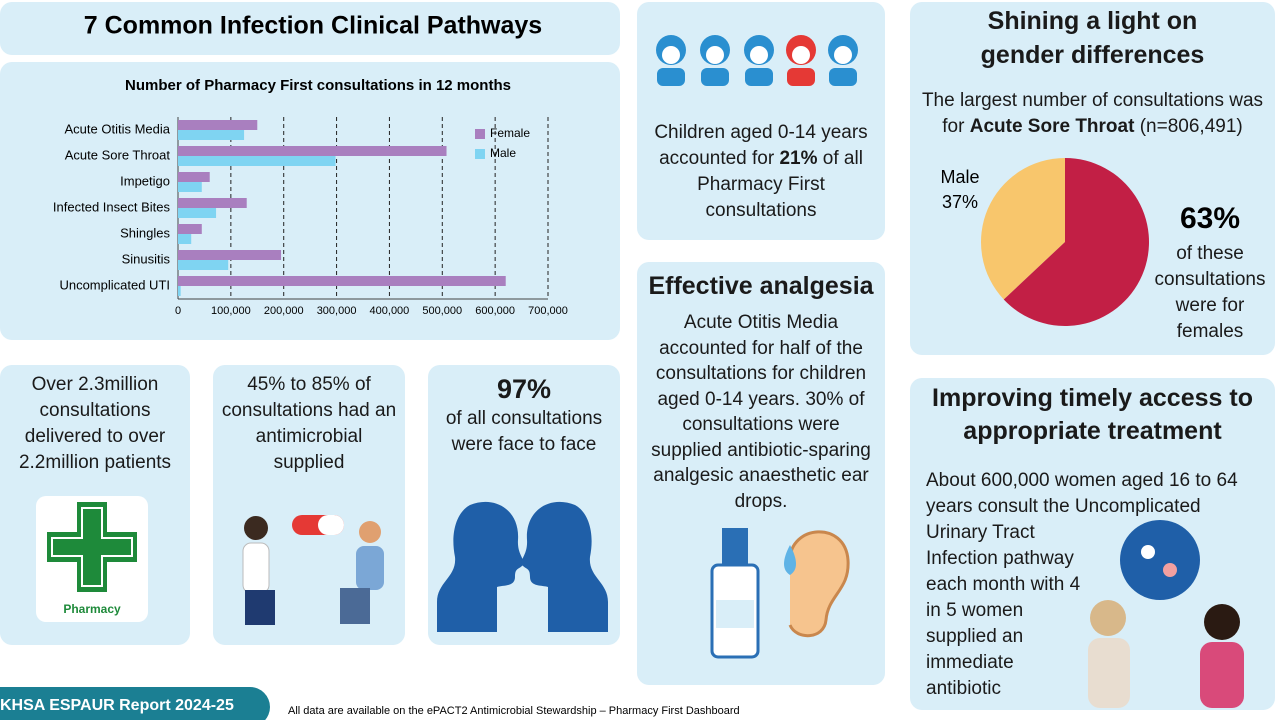 The image size is (1280, 720). What do you see at coordinates (118, 128) in the screenshot?
I see `y-tick-label: Acute Otitis Media` at bounding box center [118, 128].